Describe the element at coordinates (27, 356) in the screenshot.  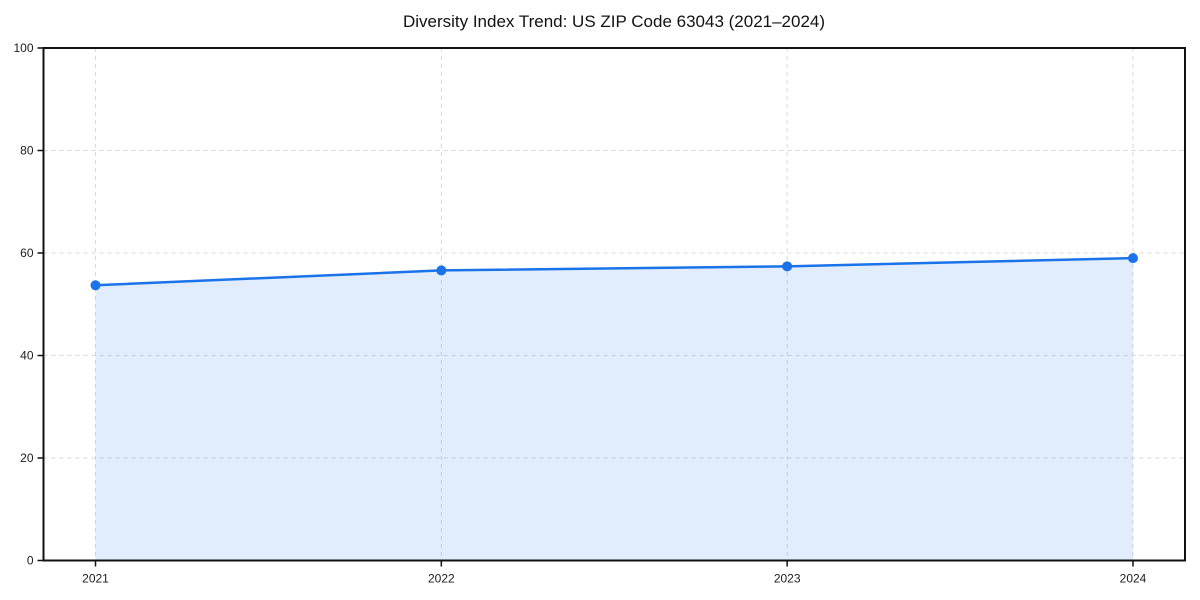
I see `y-tick-label: 40` at that location.